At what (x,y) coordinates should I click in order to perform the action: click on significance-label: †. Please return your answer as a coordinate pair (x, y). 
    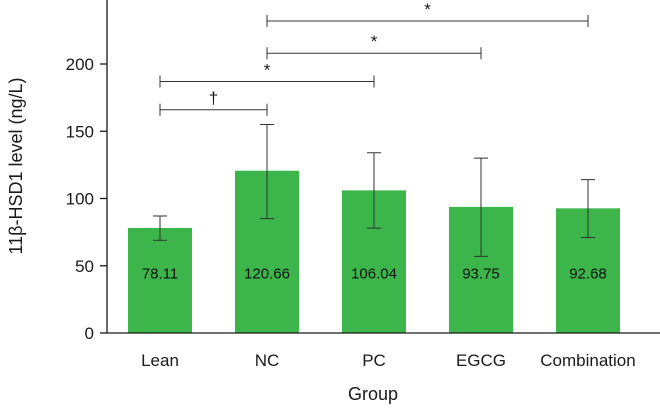
    Looking at the image, I should click on (213, 98).